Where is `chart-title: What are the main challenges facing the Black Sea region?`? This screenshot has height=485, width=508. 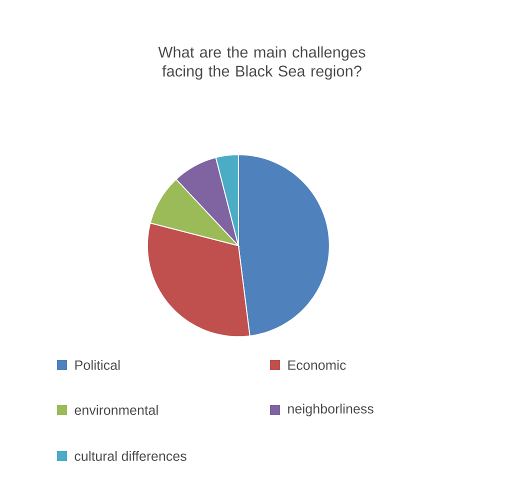
chart-title: What are the main challenges facing the Black Sea region? is located at coordinates (262, 63).